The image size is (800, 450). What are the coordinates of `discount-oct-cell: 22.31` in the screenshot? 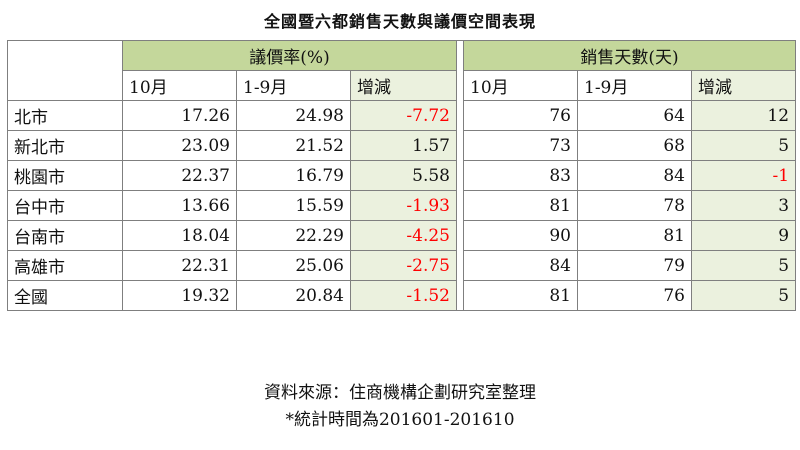 It's located at (179, 265).